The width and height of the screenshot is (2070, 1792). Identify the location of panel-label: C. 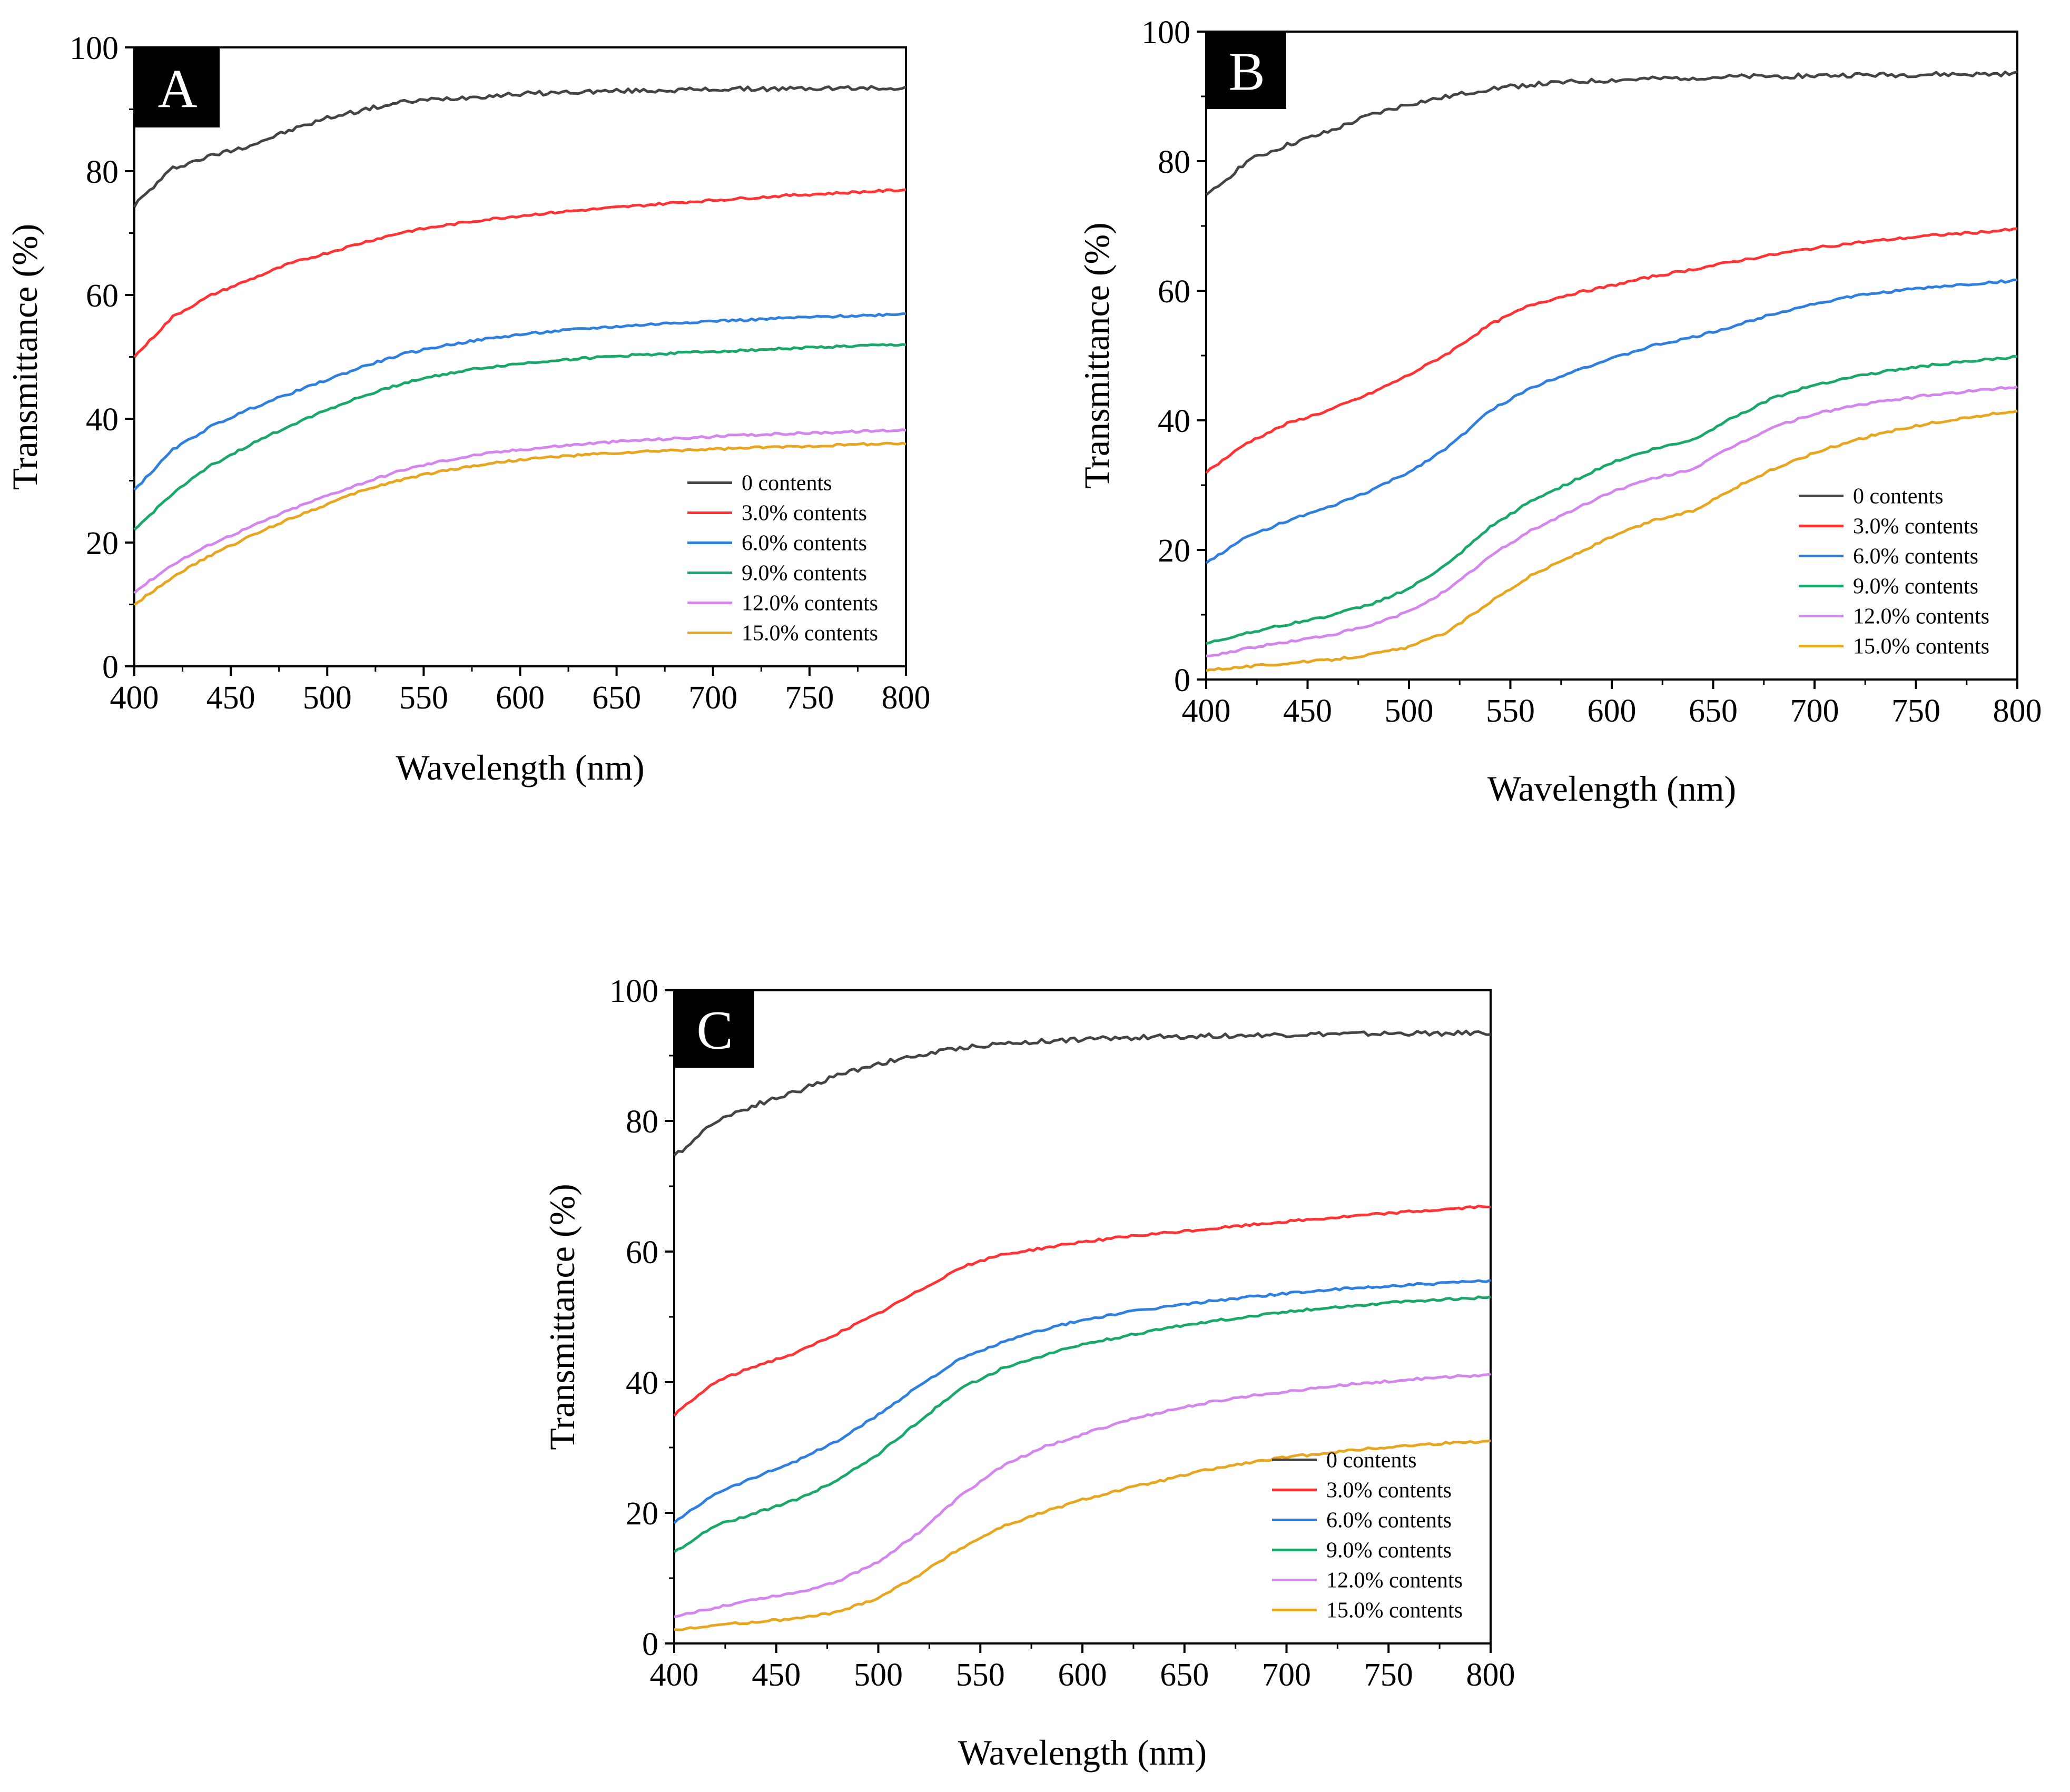
(714, 1030).